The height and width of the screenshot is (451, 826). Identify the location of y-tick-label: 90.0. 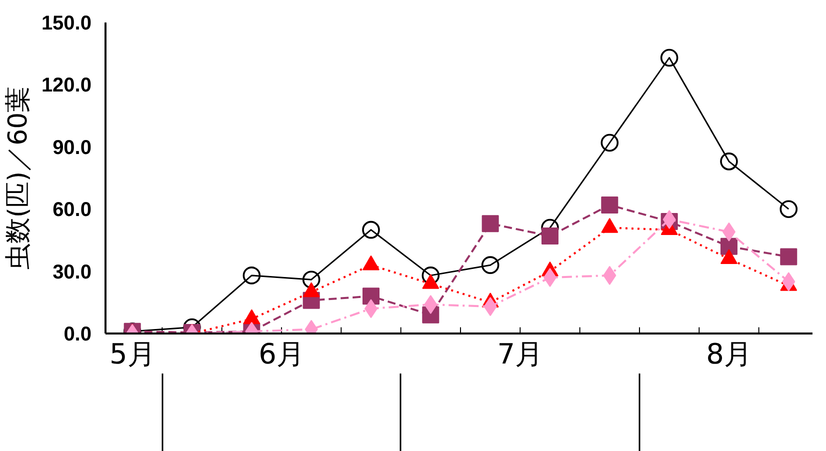
(72, 147).